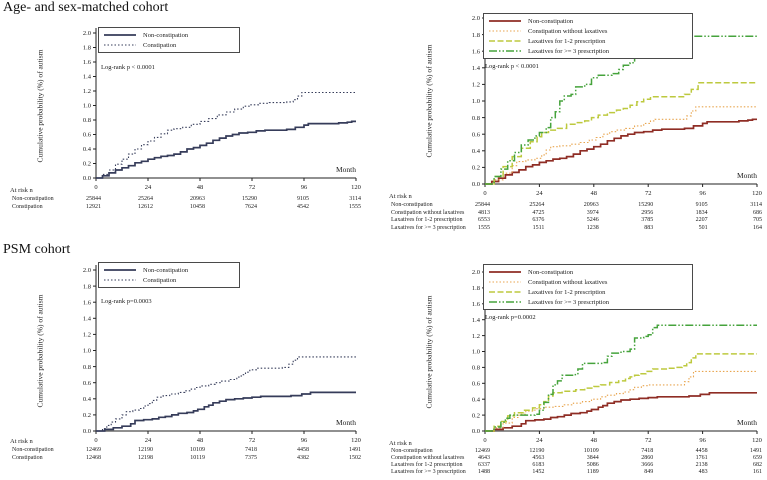 The image size is (767, 480). I want to click on at-risk-value: 1511, so click(538, 227).